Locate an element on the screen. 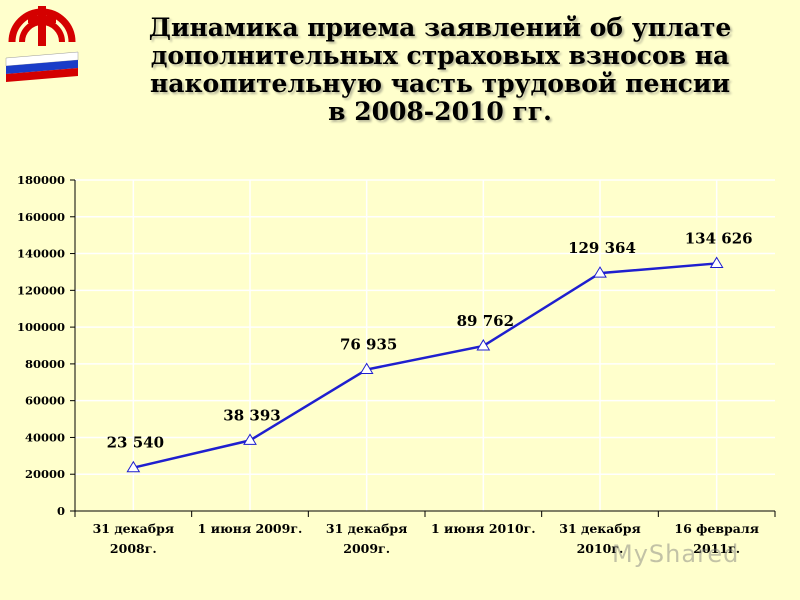 The width and height of the screenshot is (800, 600). y-tick-label: 80000 is located at coordinates (45, 364).